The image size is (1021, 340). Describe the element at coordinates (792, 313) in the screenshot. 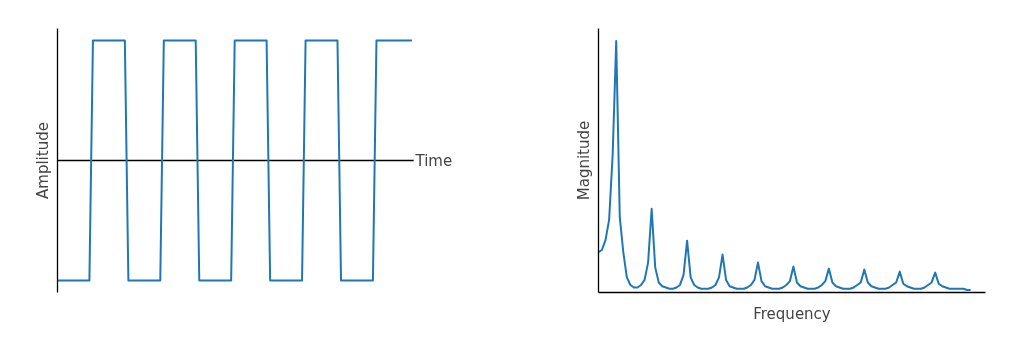

I see `x-axis-title: Frequency` at that location.